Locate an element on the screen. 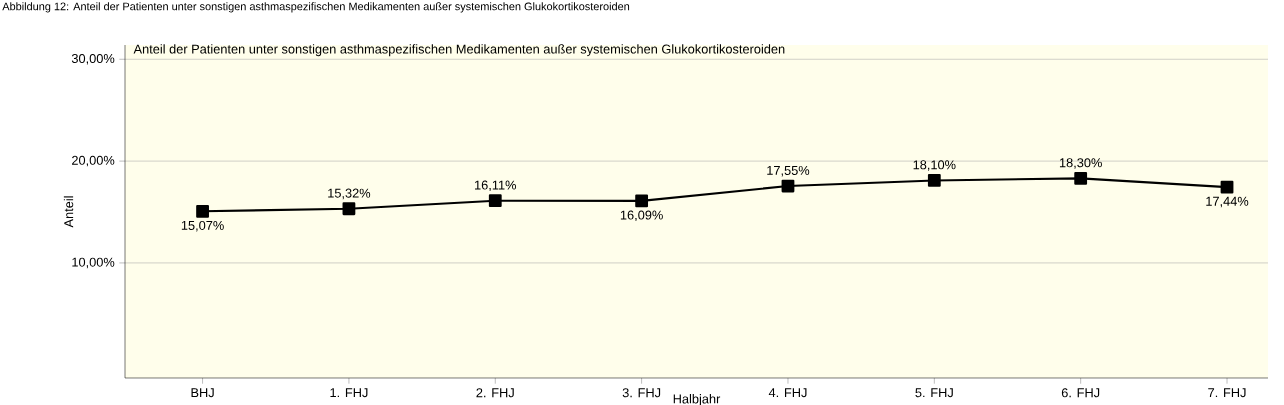 This screenshot has width=1284, height=405. y-tick-label: 10,00% is located at coordinates (93, 263).